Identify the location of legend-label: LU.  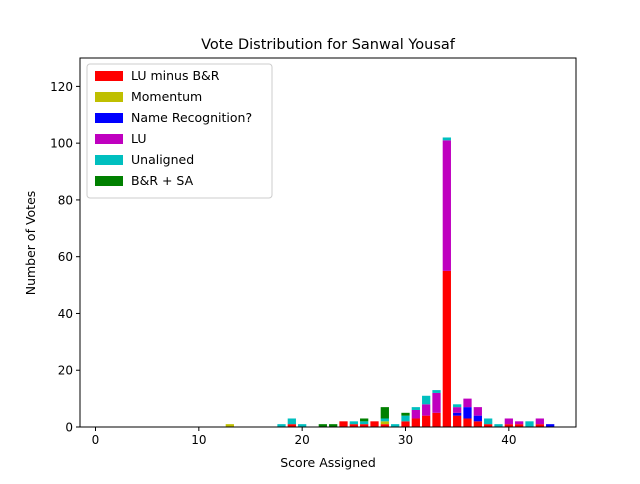
(139, 138).